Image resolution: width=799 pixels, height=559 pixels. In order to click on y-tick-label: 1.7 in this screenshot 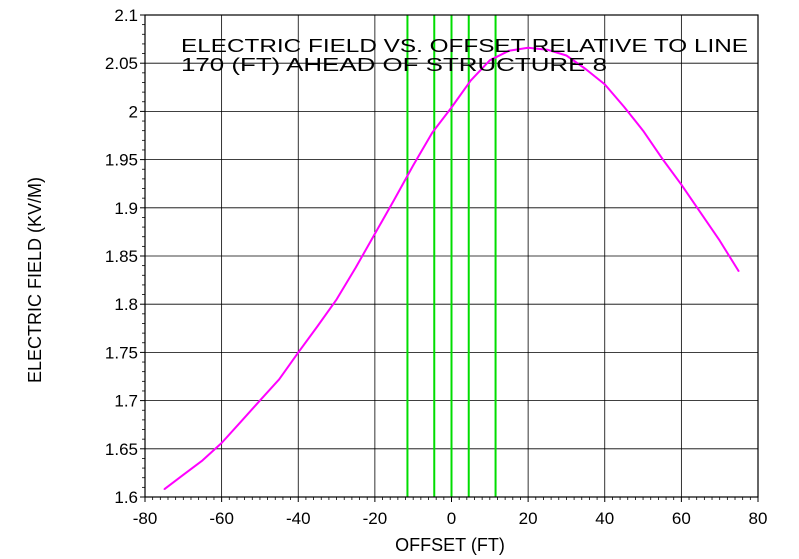, I will do `click(126, 401)`.